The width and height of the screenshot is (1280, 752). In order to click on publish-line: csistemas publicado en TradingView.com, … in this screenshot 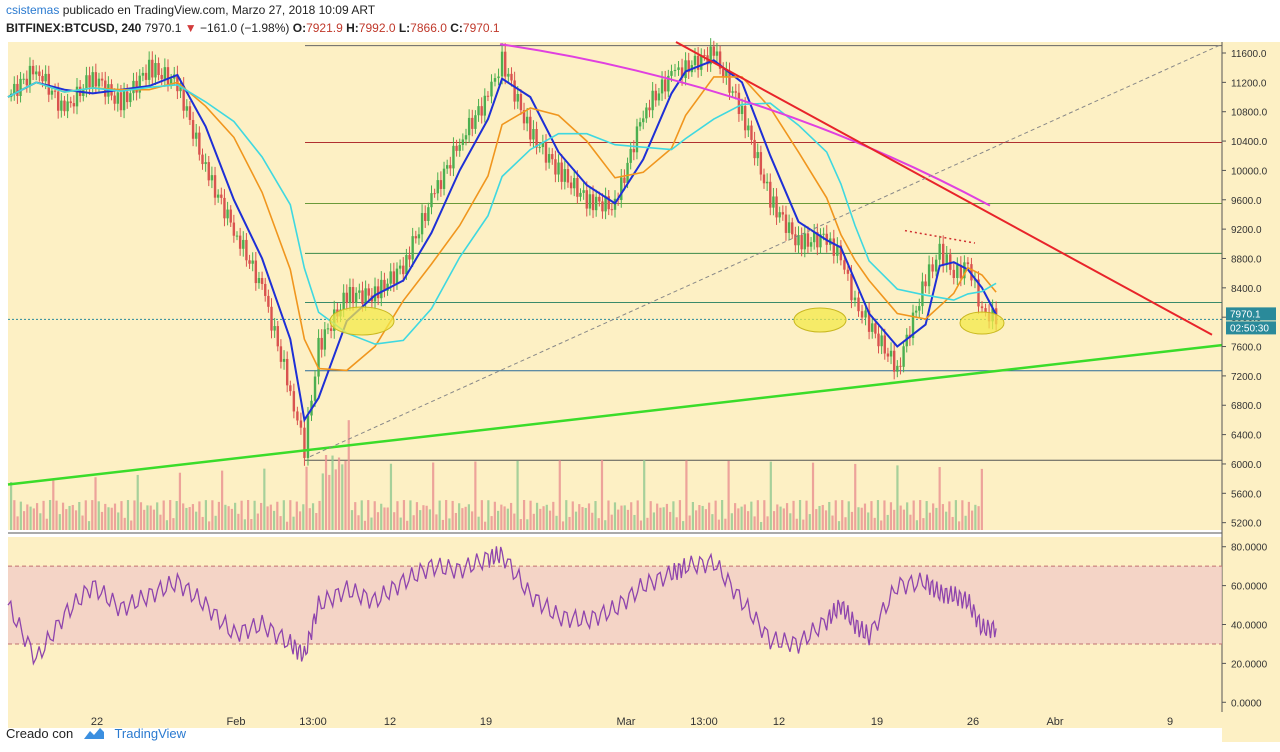, I will do `click(190, 10)`.